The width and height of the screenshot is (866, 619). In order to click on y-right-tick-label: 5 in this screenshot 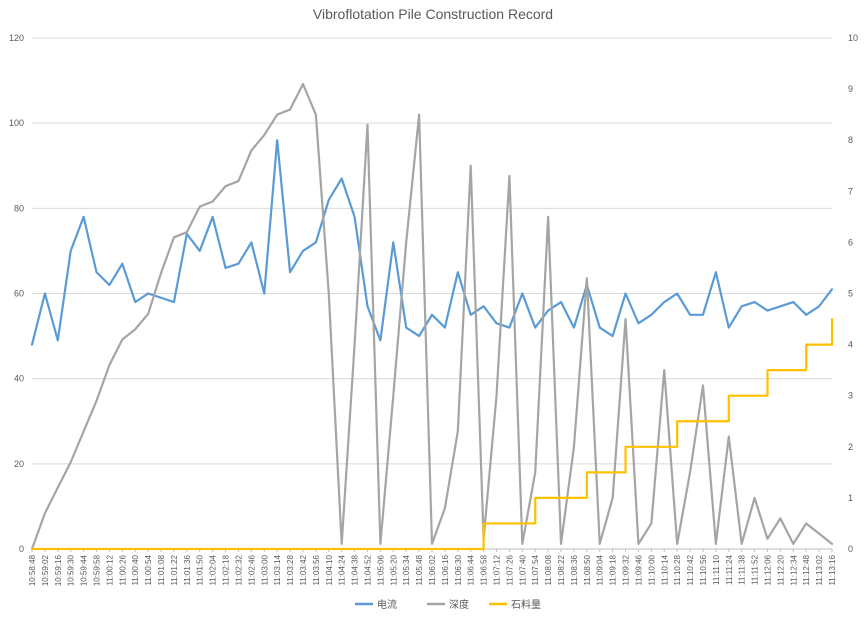, I will do `click(850, 294)`.